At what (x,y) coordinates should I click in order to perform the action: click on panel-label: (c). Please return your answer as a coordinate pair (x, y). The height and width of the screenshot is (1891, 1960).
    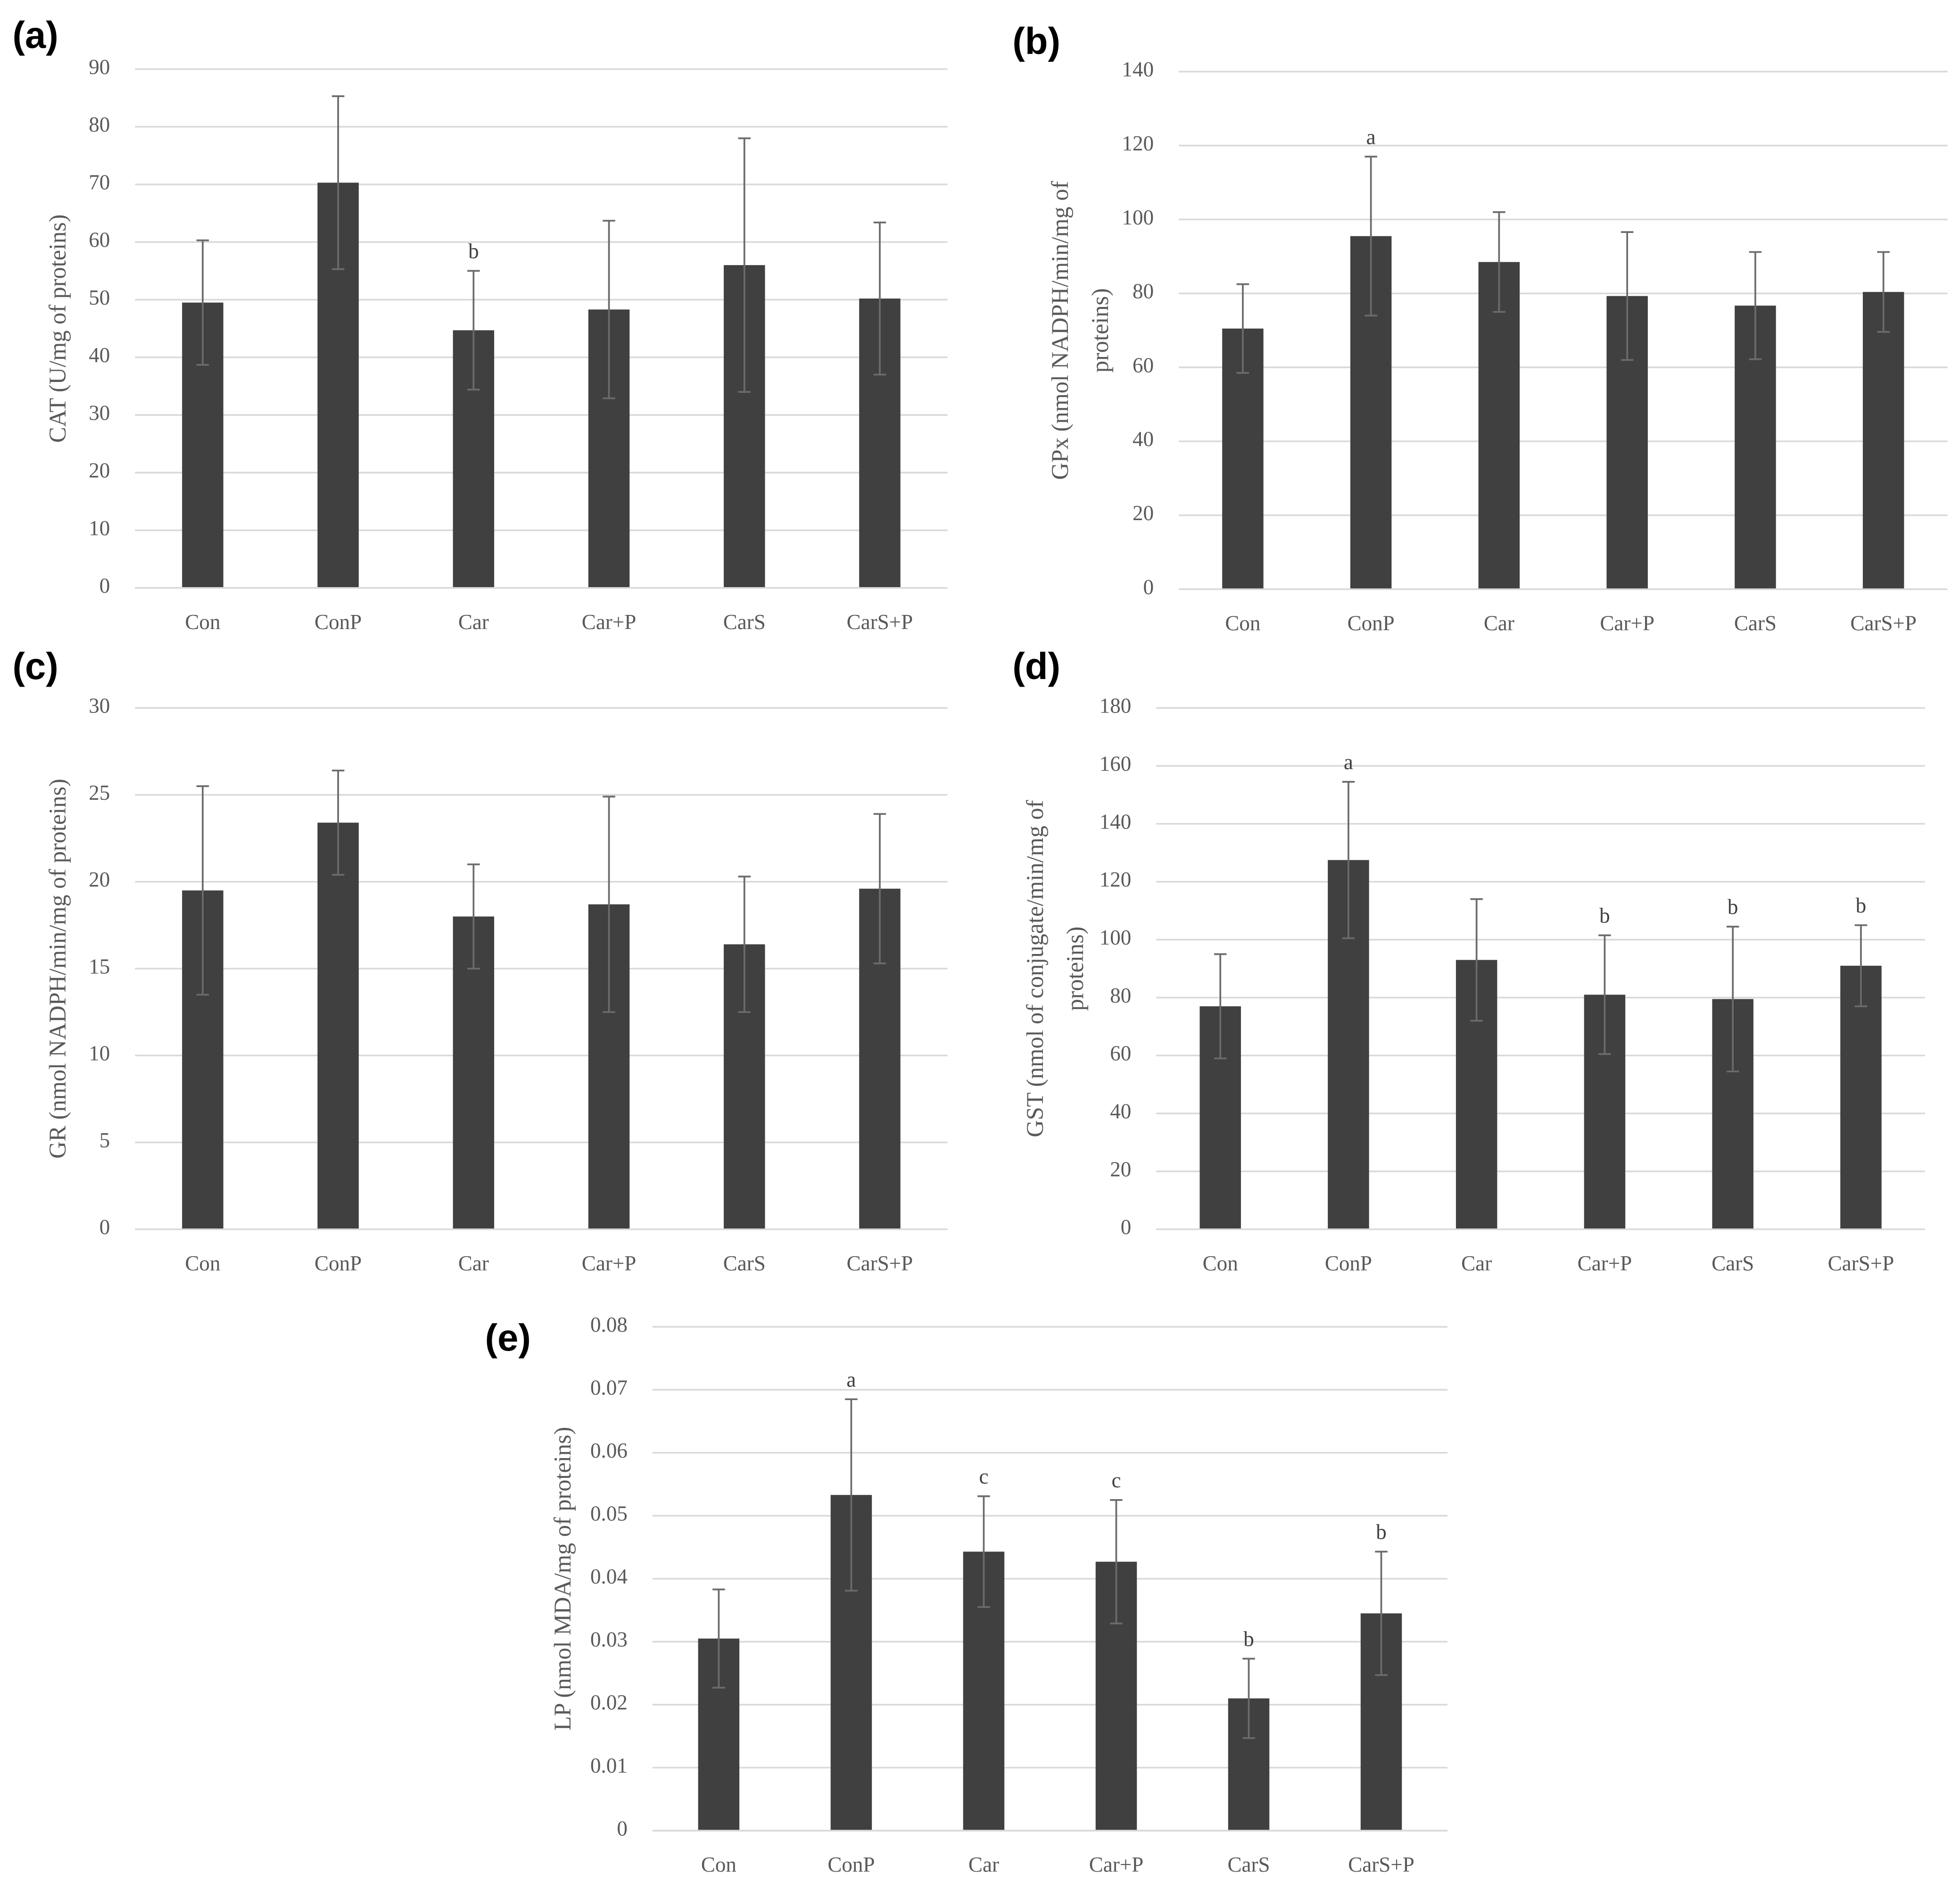
    Looking at the image, I should click on (35, 666).